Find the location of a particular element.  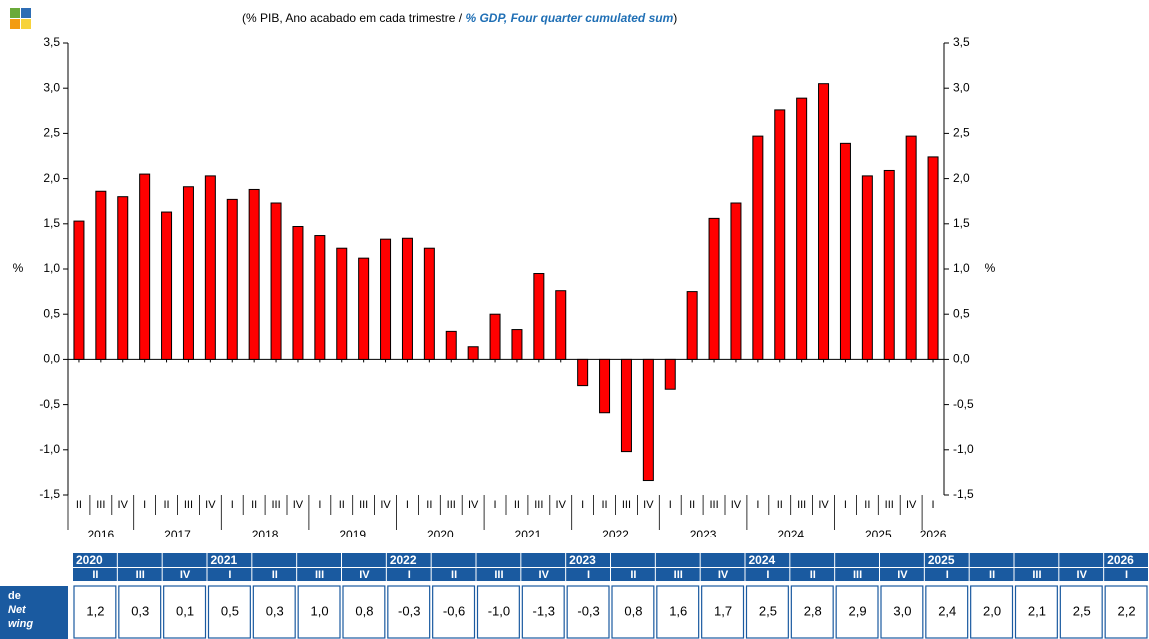

x-year-label: 2016 is located at coordinates (100, 532).